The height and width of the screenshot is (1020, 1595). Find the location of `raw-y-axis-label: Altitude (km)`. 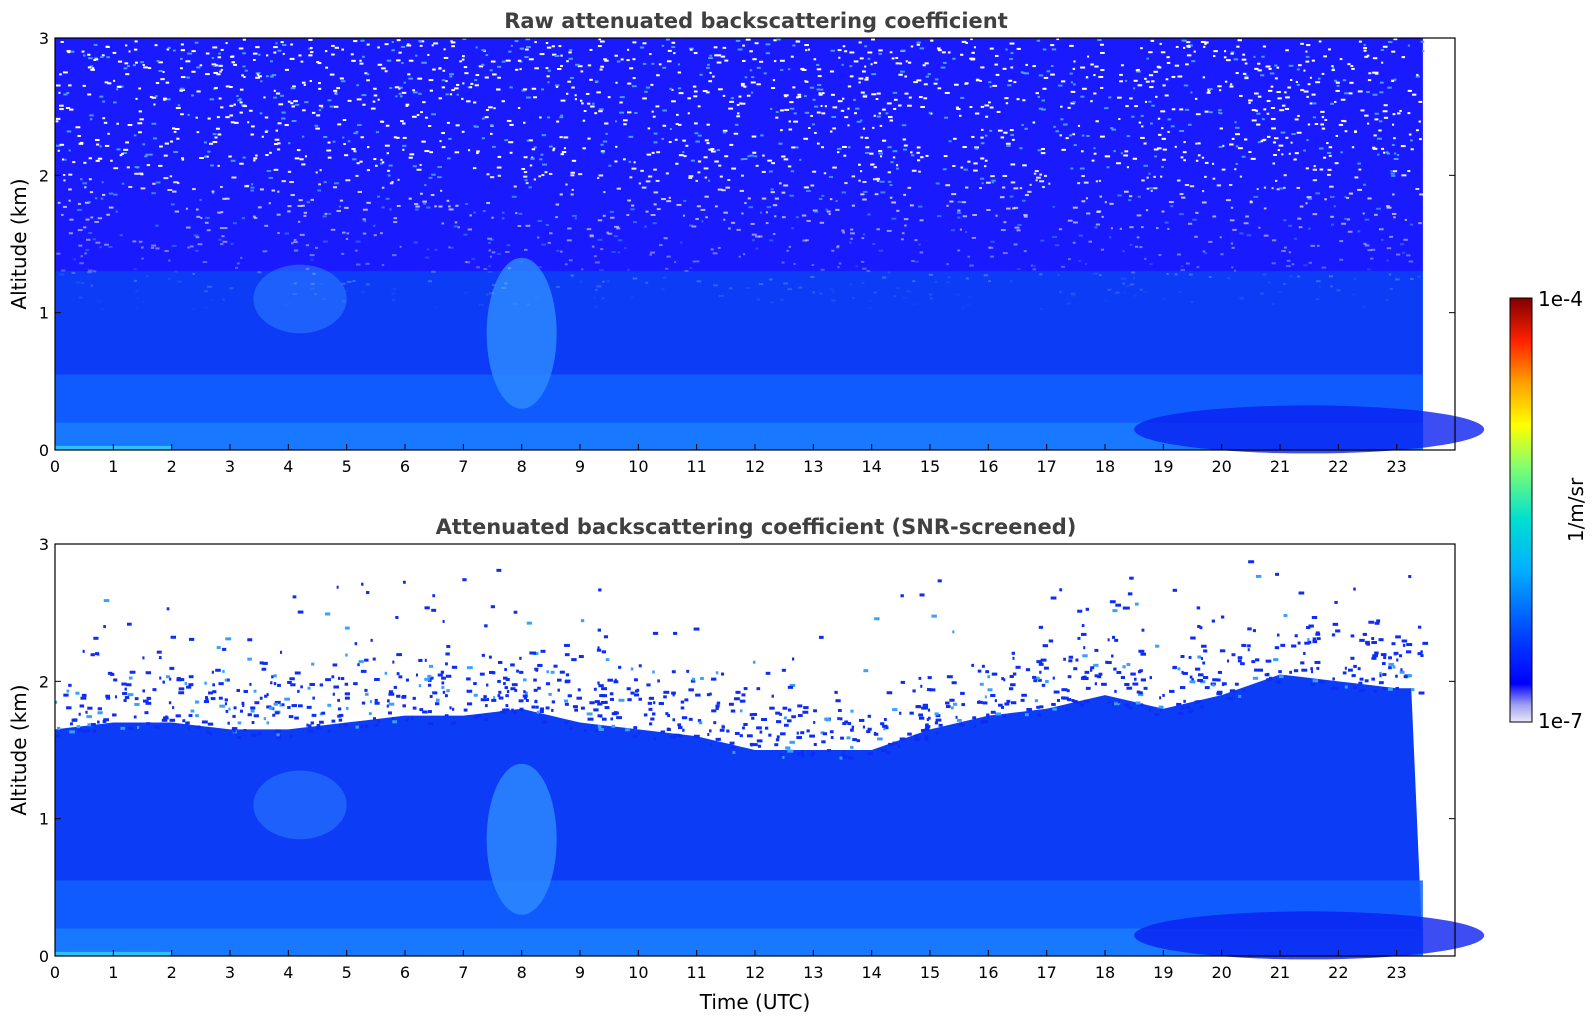

raw-y-axis-label: Altitude (km) is located at coordinates (19, 243).